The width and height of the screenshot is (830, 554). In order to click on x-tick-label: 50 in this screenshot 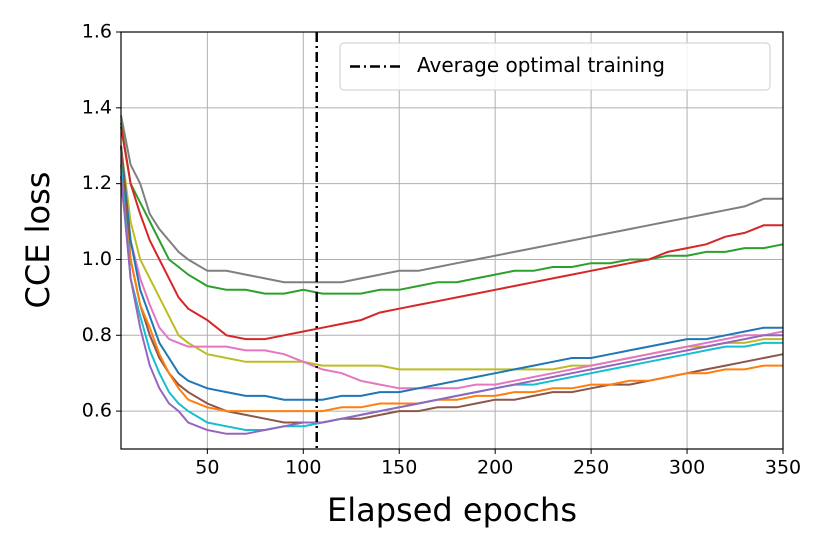, I will do `click(207, 468)`.